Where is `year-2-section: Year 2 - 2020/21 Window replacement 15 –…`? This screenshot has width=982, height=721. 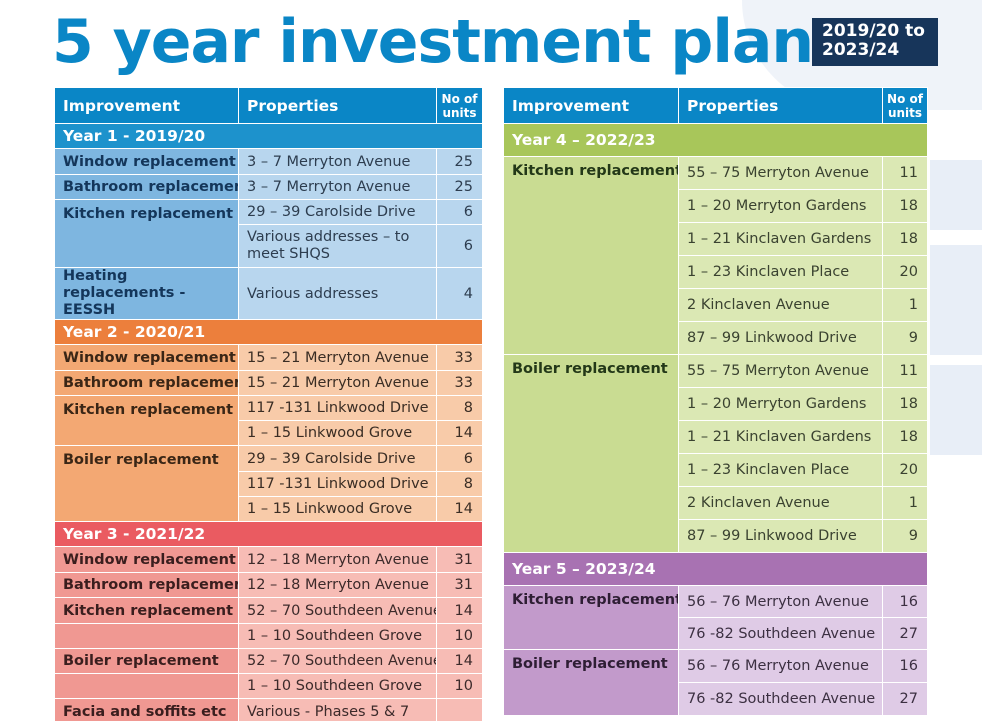 year-2-section: Year 2 - 2020/21 Window replacement 15 –… is located at coordinates (268, 420).